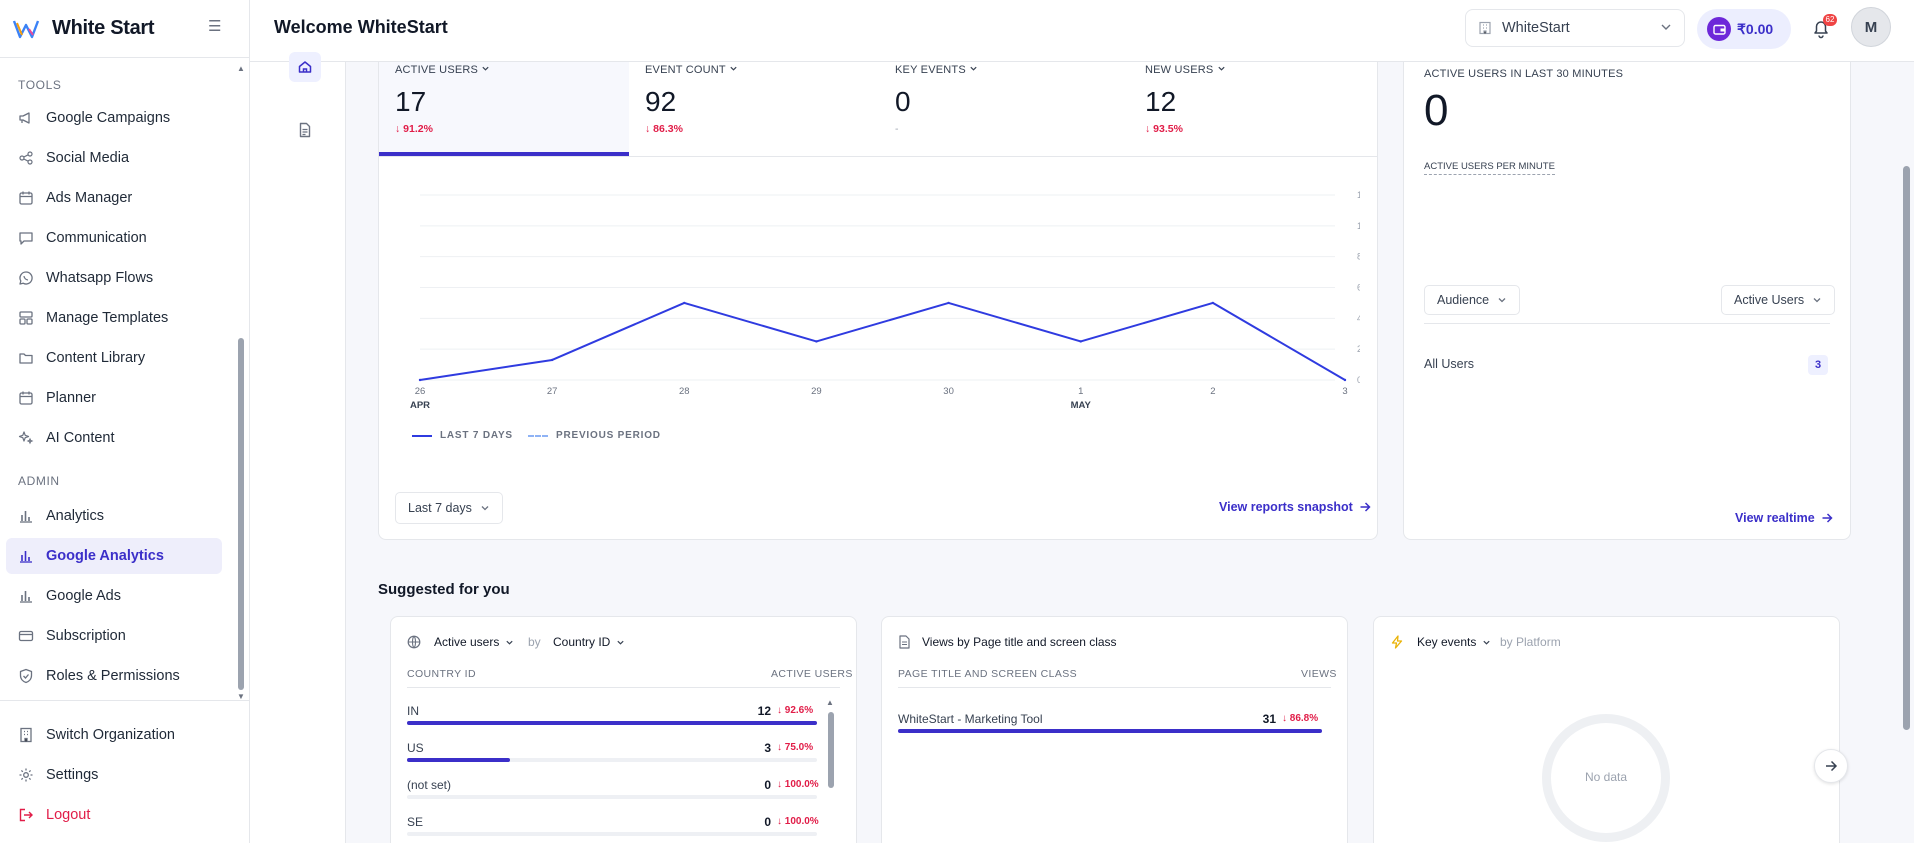 The height and width of the screenshot is (843, 1914). Describe the element at coordinates (582, 642) in the screenshot. I see `country-dimension-label: Country ID` at that location.